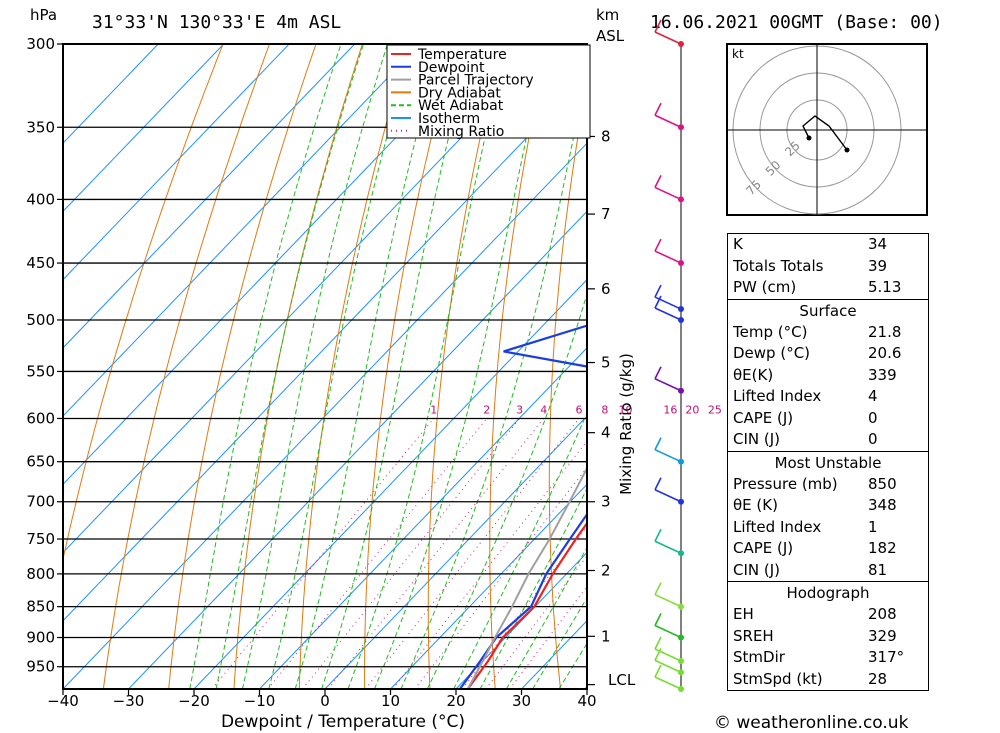  Describe the element at coordinates (521, 701) in the screenshot. I see `temperature-tick-label: 30` at that location.